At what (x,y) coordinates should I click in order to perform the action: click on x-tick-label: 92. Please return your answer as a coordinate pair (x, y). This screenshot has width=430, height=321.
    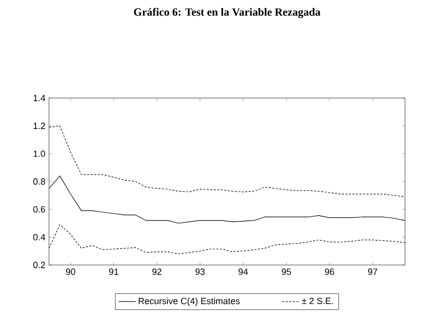
    Looking at the image, I should click on (157, 271).